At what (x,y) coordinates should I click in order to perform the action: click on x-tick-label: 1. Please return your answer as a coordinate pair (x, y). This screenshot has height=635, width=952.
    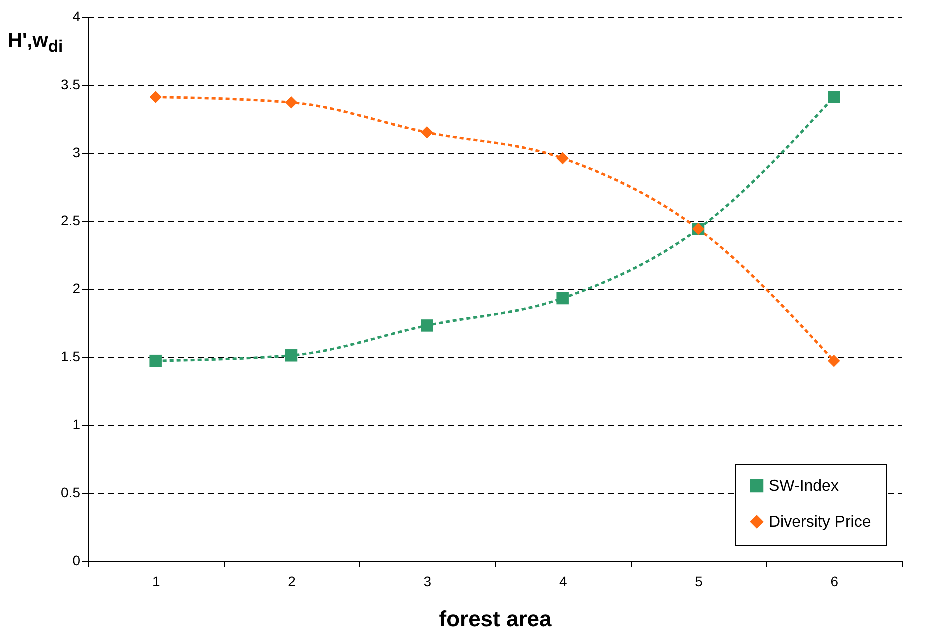
    Looking at the image, I should click on (156, 582).